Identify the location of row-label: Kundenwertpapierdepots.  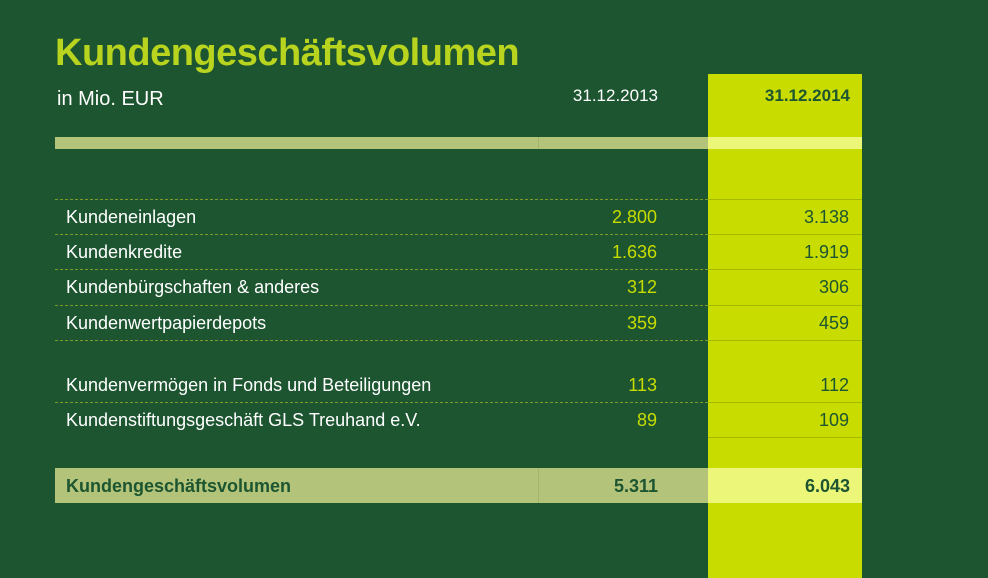
(166, 323).